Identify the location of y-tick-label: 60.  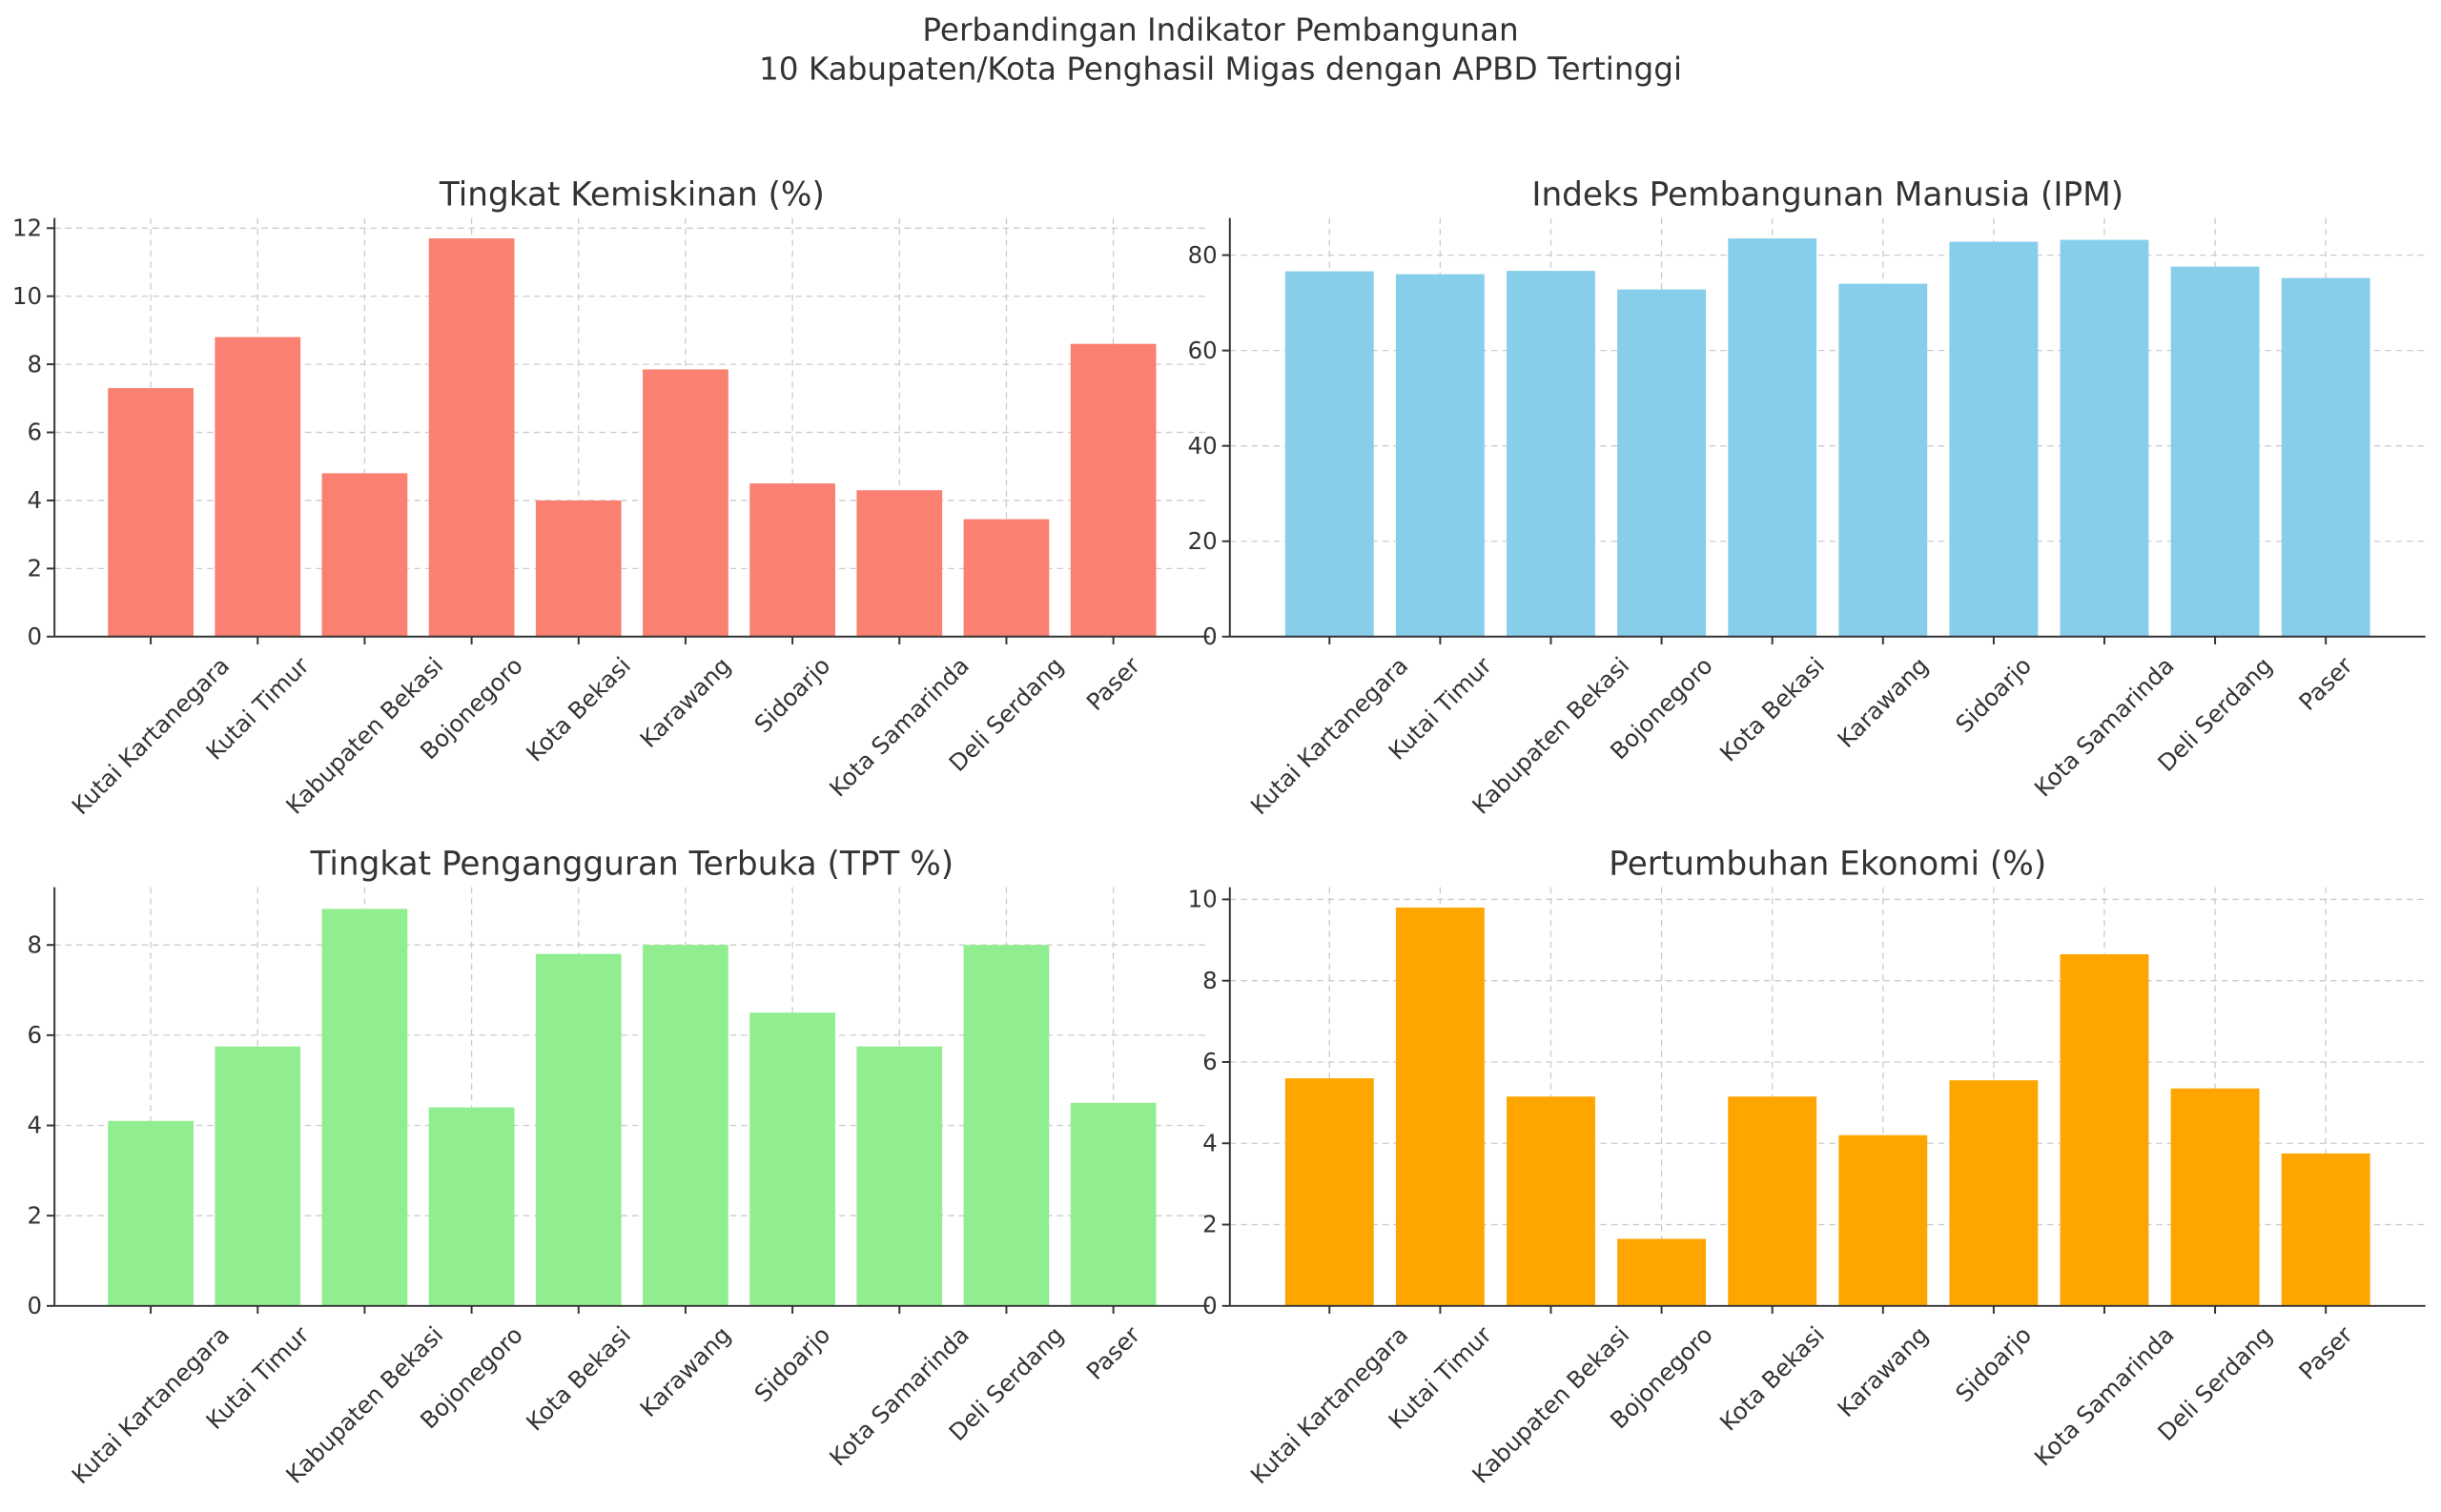
(1203, 350).